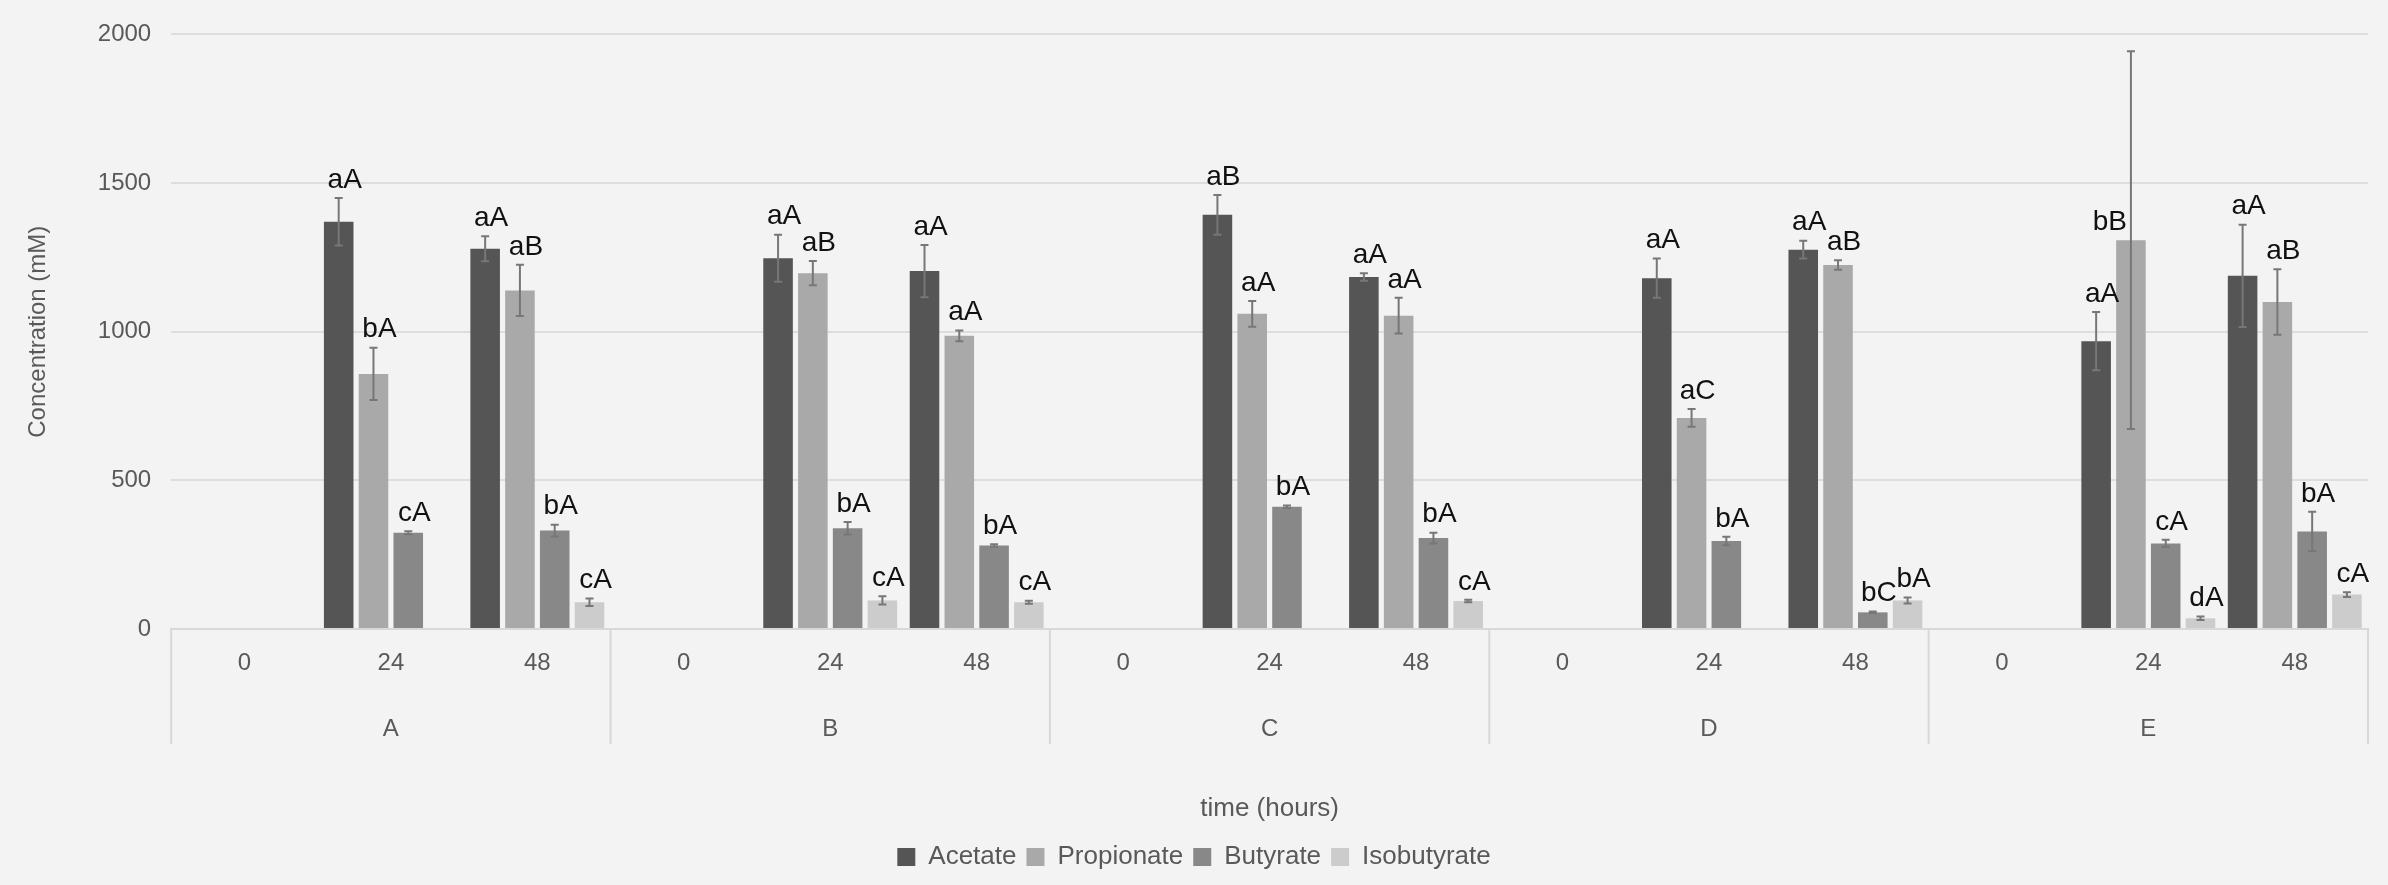  I want to click on text: B, so click(830, 727).